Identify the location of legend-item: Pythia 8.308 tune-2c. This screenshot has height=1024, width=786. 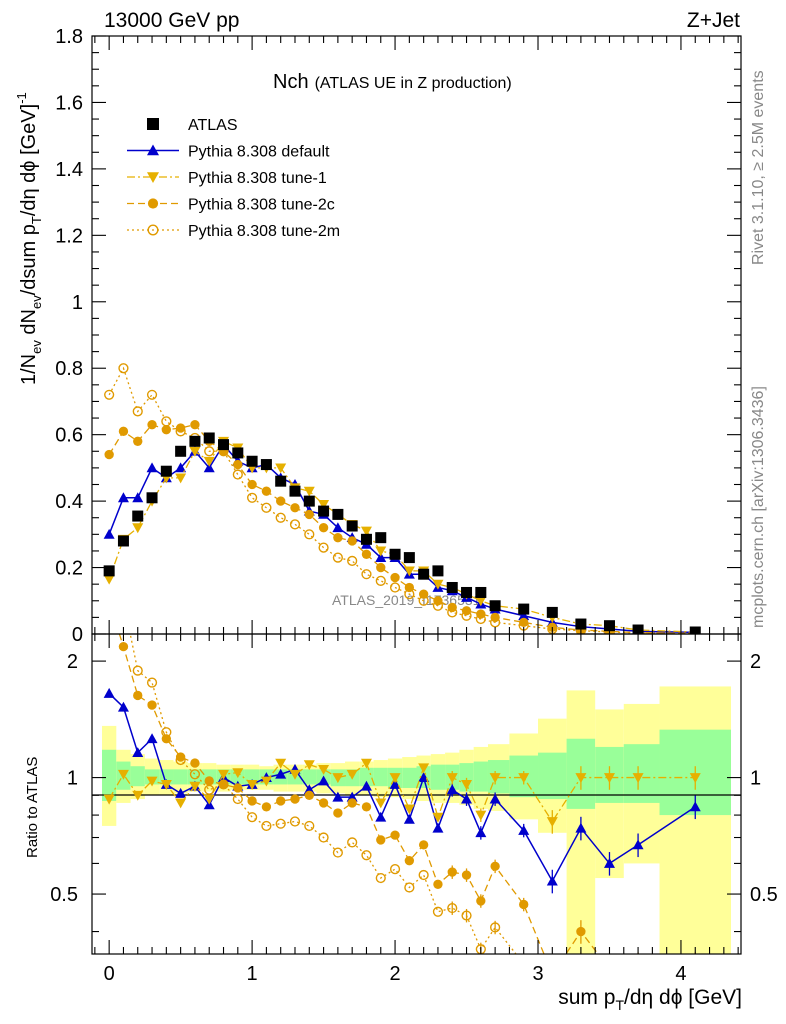
(231, 205).